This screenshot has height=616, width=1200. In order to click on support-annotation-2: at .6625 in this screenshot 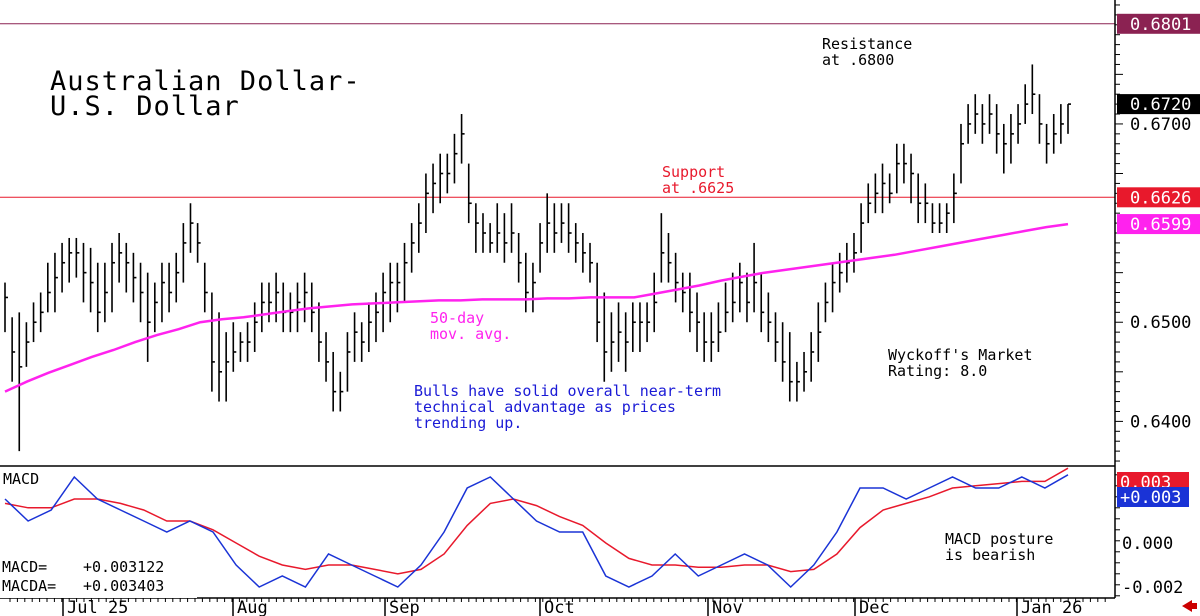, I will do `click(698, 188)`.